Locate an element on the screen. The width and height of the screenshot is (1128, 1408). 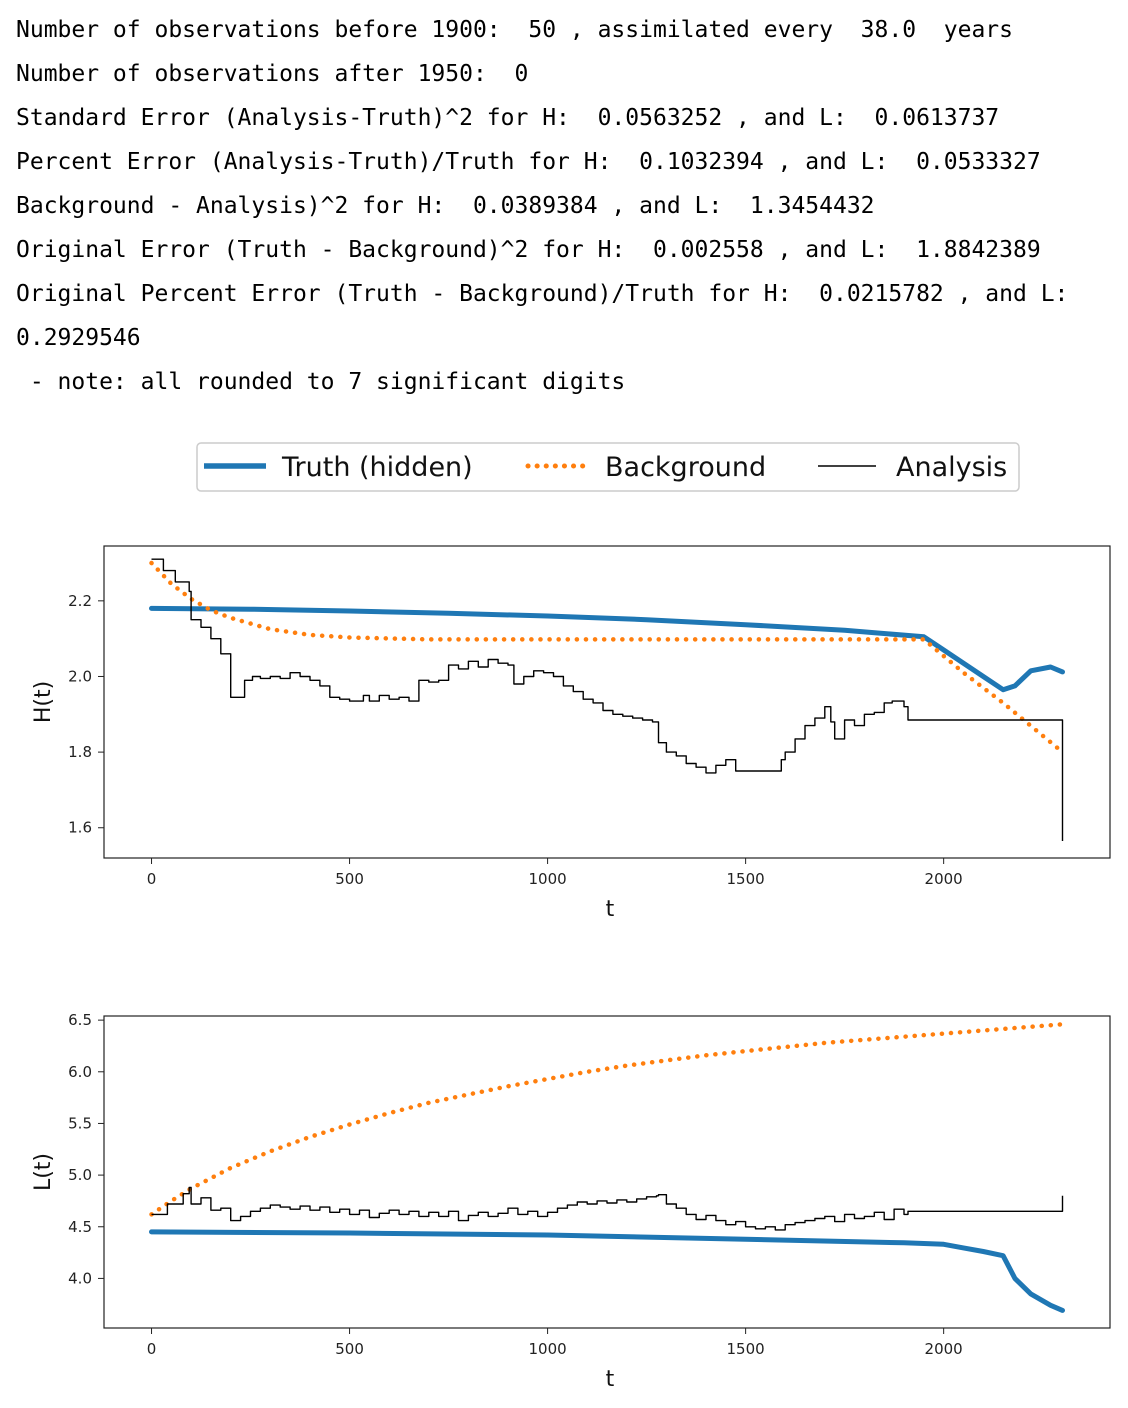
y-tick-label: 2.2 is located at coordinates (80, 601).